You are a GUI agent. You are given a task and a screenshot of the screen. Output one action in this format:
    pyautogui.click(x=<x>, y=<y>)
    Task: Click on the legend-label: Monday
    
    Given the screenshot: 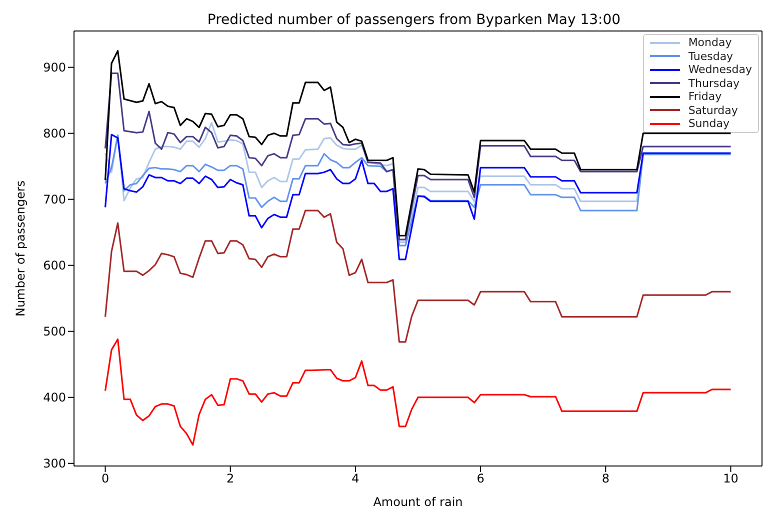 What is the action you would take?
    pyautogui.click(x=710, y=43)
    